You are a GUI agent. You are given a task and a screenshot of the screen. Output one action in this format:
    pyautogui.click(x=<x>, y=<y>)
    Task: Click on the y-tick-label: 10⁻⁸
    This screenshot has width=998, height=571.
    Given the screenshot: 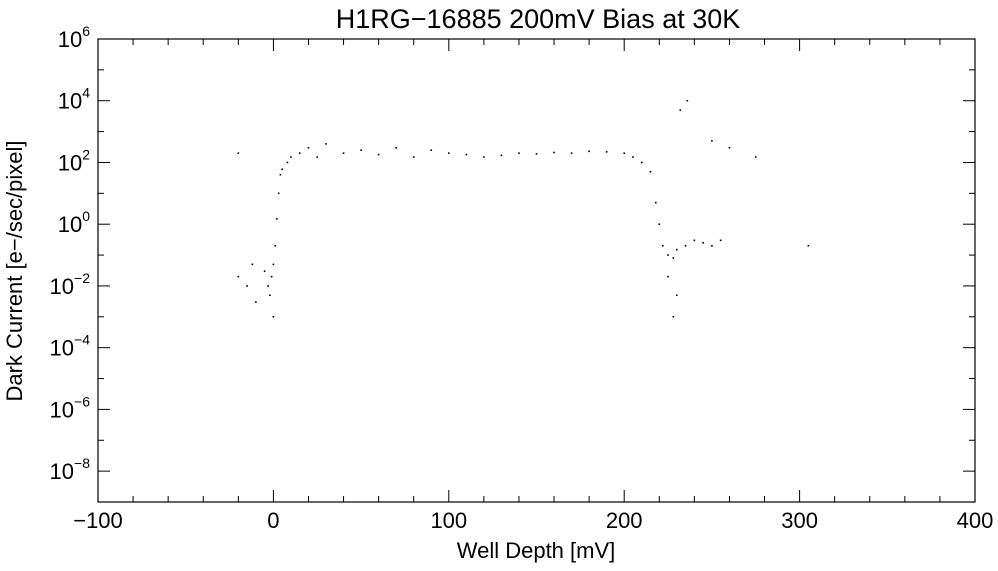 What is the action you would take?
    pyautogui.click(x=70, y=469)
    